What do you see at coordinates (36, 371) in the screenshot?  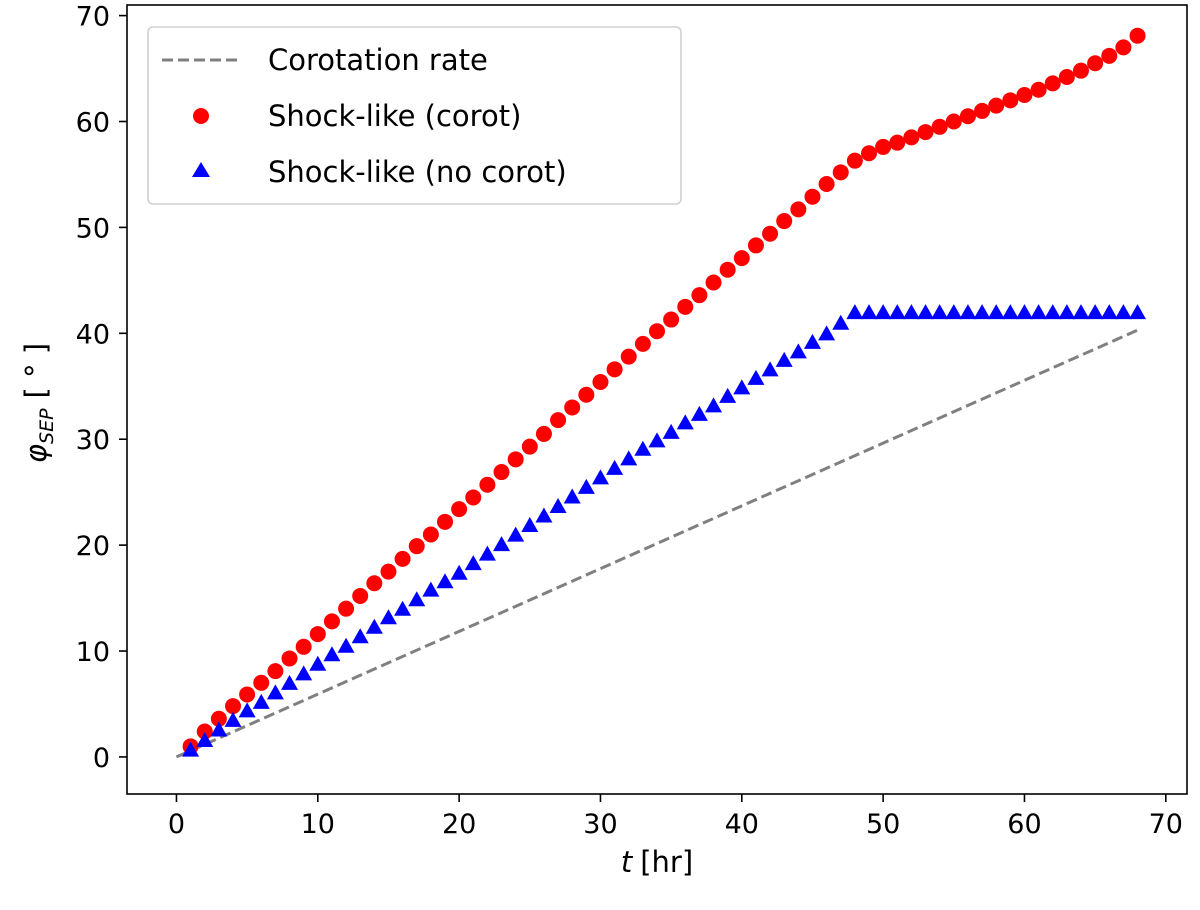 I see `y-axis-label-unit: [ ° ]` at bounding box center [36, 371].